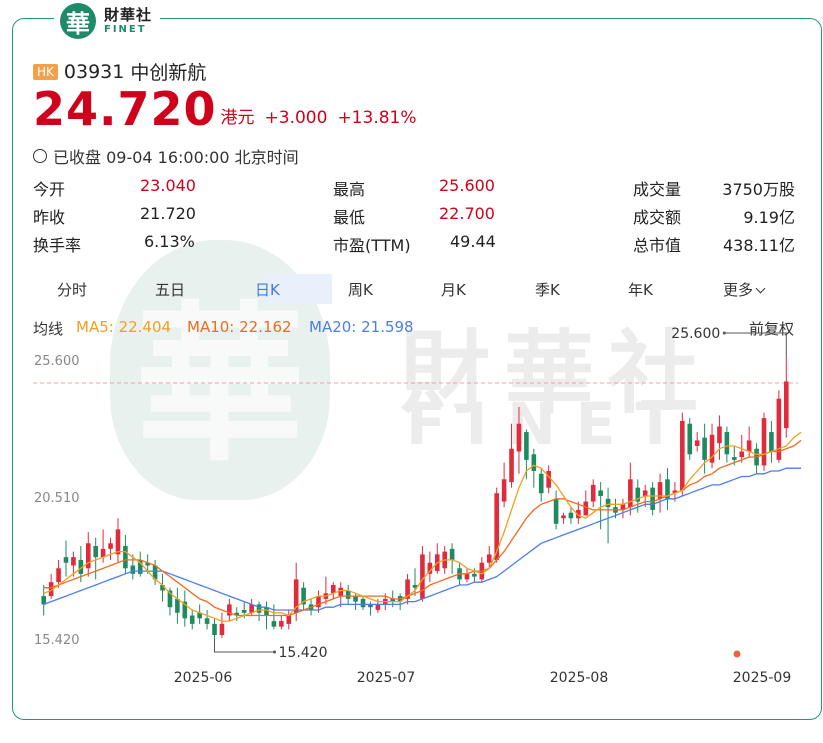 The height and width of the screenshot is (743, 823). Describe the element at coordinates (203, 678) in the screenshot. I see `x-tick-label: 2025-06` at that location.